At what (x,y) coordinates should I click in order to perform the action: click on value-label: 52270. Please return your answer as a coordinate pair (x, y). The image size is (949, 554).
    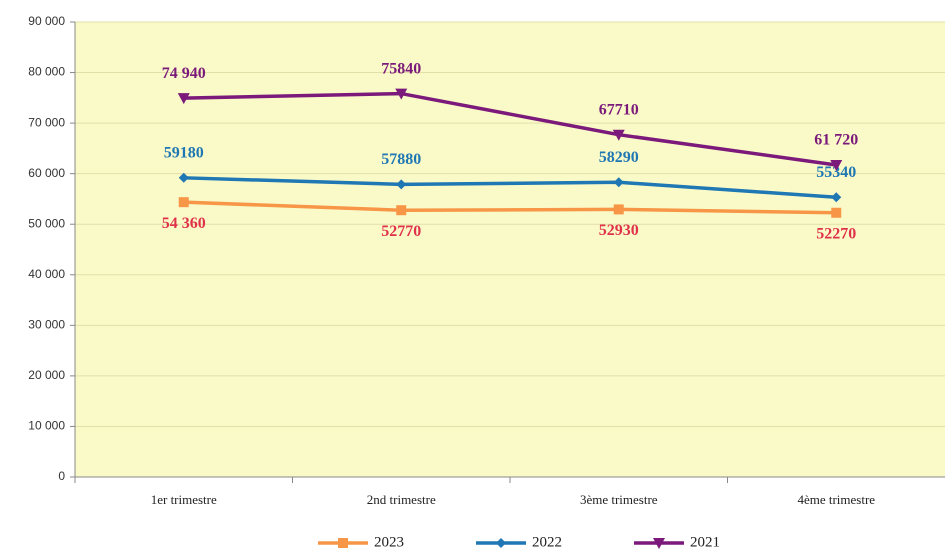
    Looking at the image, I should click on (836, 233).